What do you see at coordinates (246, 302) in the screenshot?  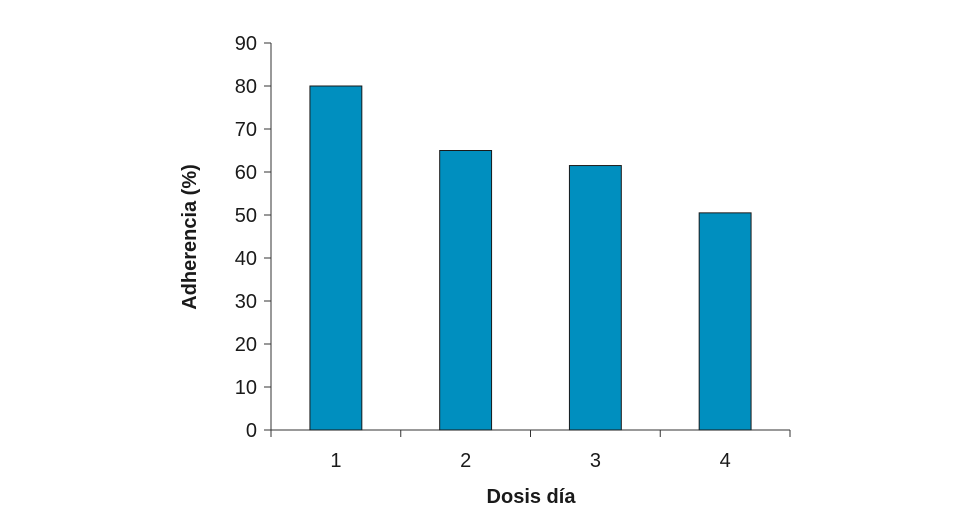 I see `y-tick-label: 30` at bounding box center [246, 302].